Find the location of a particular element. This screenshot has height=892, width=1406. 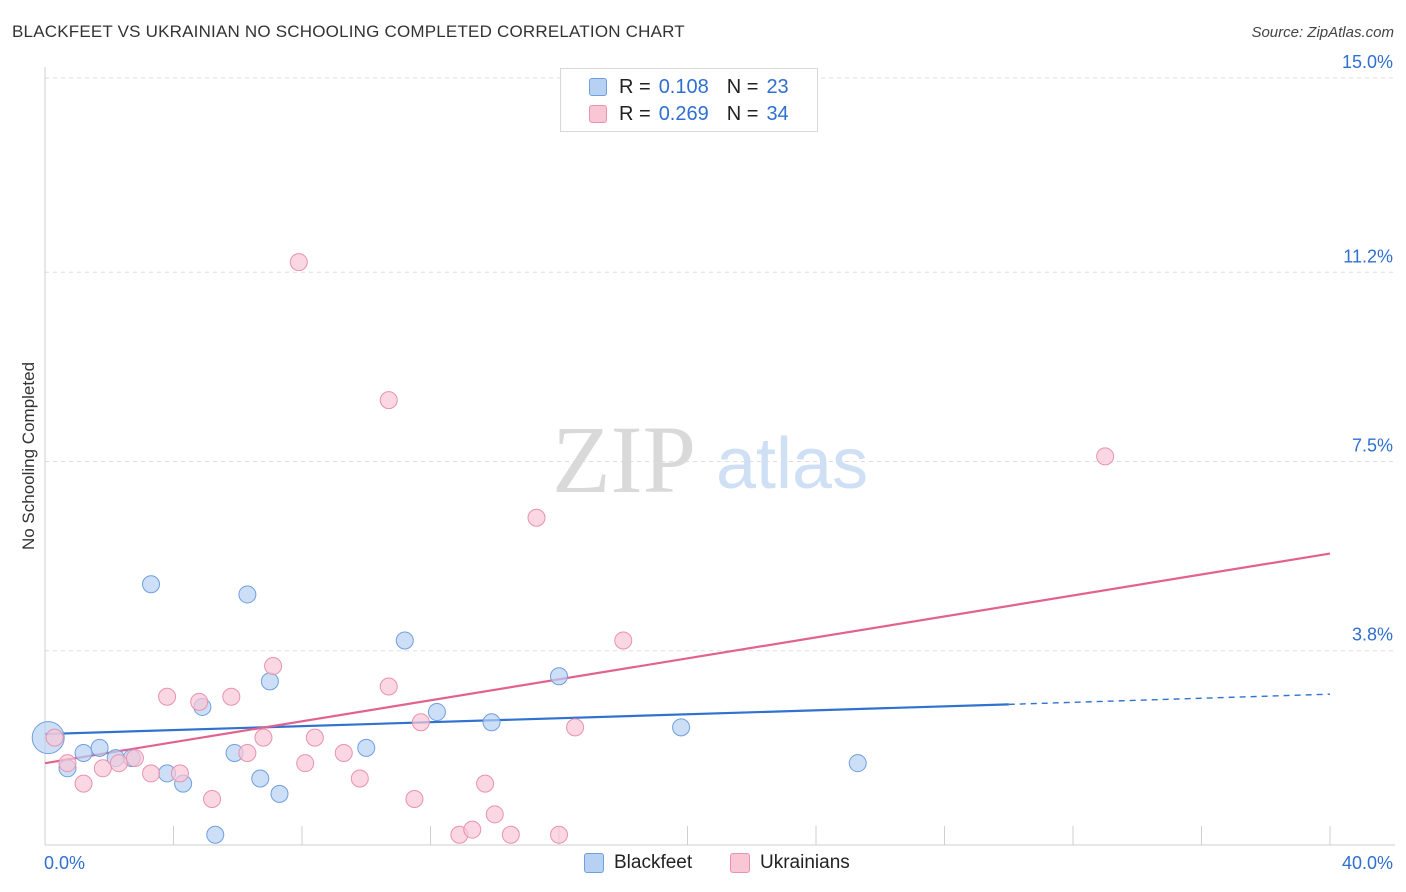

legend-n-value: 23 is located at coordinates (777, 86).